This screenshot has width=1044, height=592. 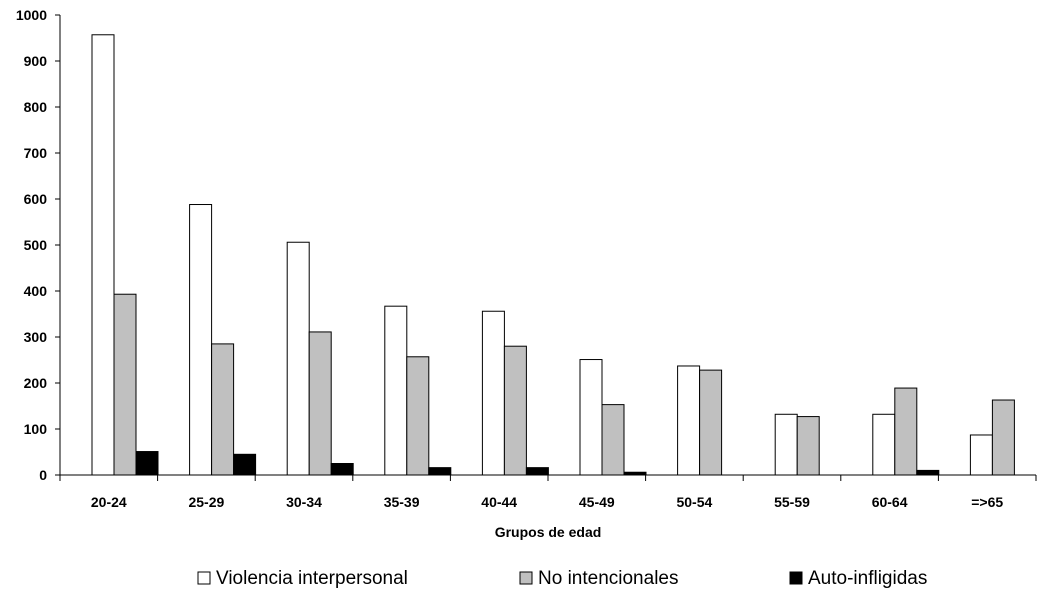 I want to click on y-axis: 0 100 200 300 400 500 600 700 800 900 1000, so click(x=38, y=245).